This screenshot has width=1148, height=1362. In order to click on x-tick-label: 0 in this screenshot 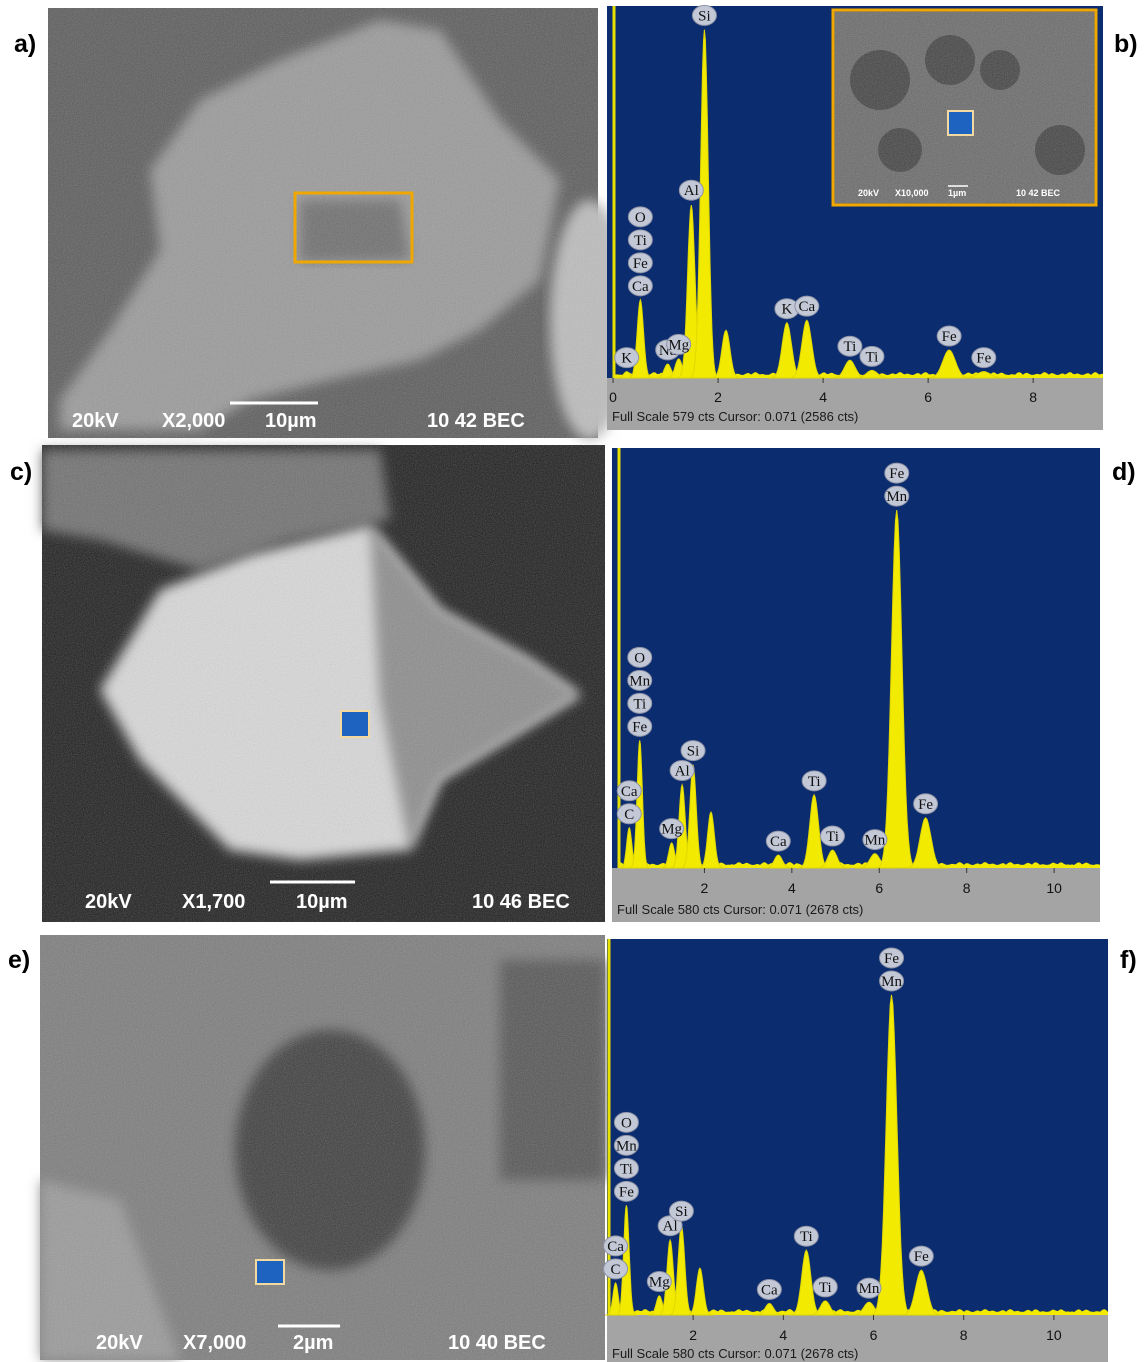, I will do `click(613, 397)`.